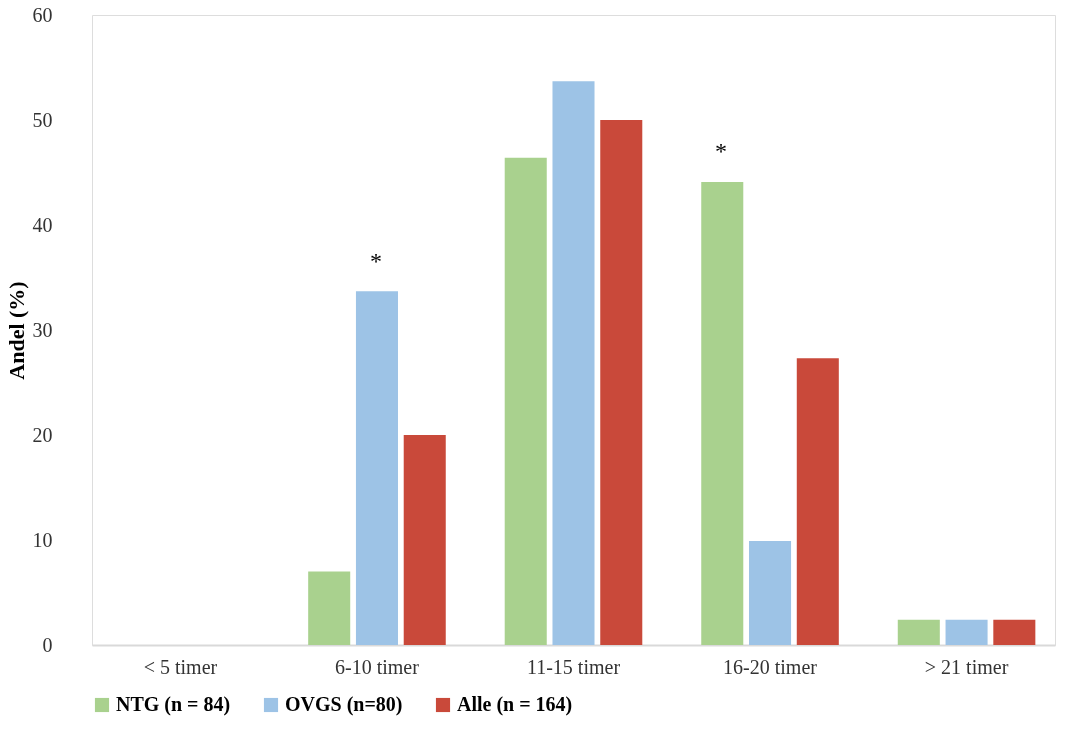  I want to click on legend-label: Alle (n = 164), so click(515, 704).